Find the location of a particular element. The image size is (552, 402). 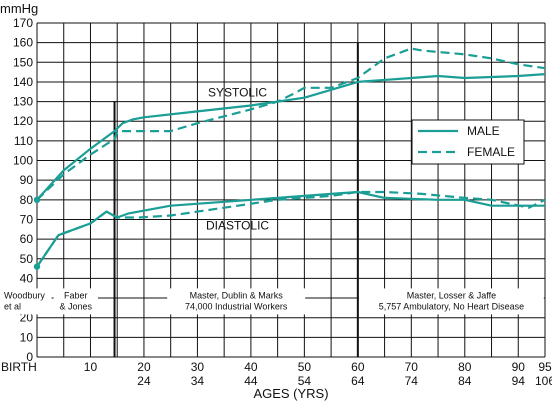

x-tick-label: 60 is located at coordinates (358, 367).